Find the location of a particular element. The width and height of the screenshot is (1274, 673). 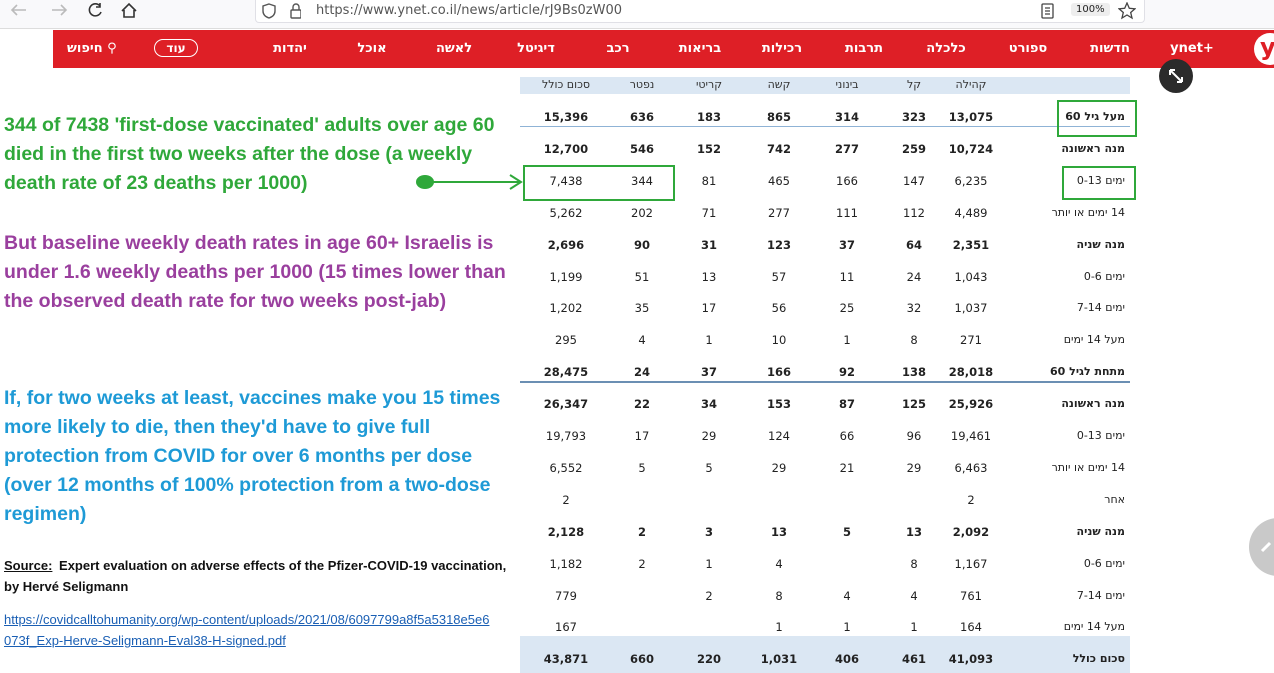

table-cell: 2,128 is located at coordinates (566, 531).